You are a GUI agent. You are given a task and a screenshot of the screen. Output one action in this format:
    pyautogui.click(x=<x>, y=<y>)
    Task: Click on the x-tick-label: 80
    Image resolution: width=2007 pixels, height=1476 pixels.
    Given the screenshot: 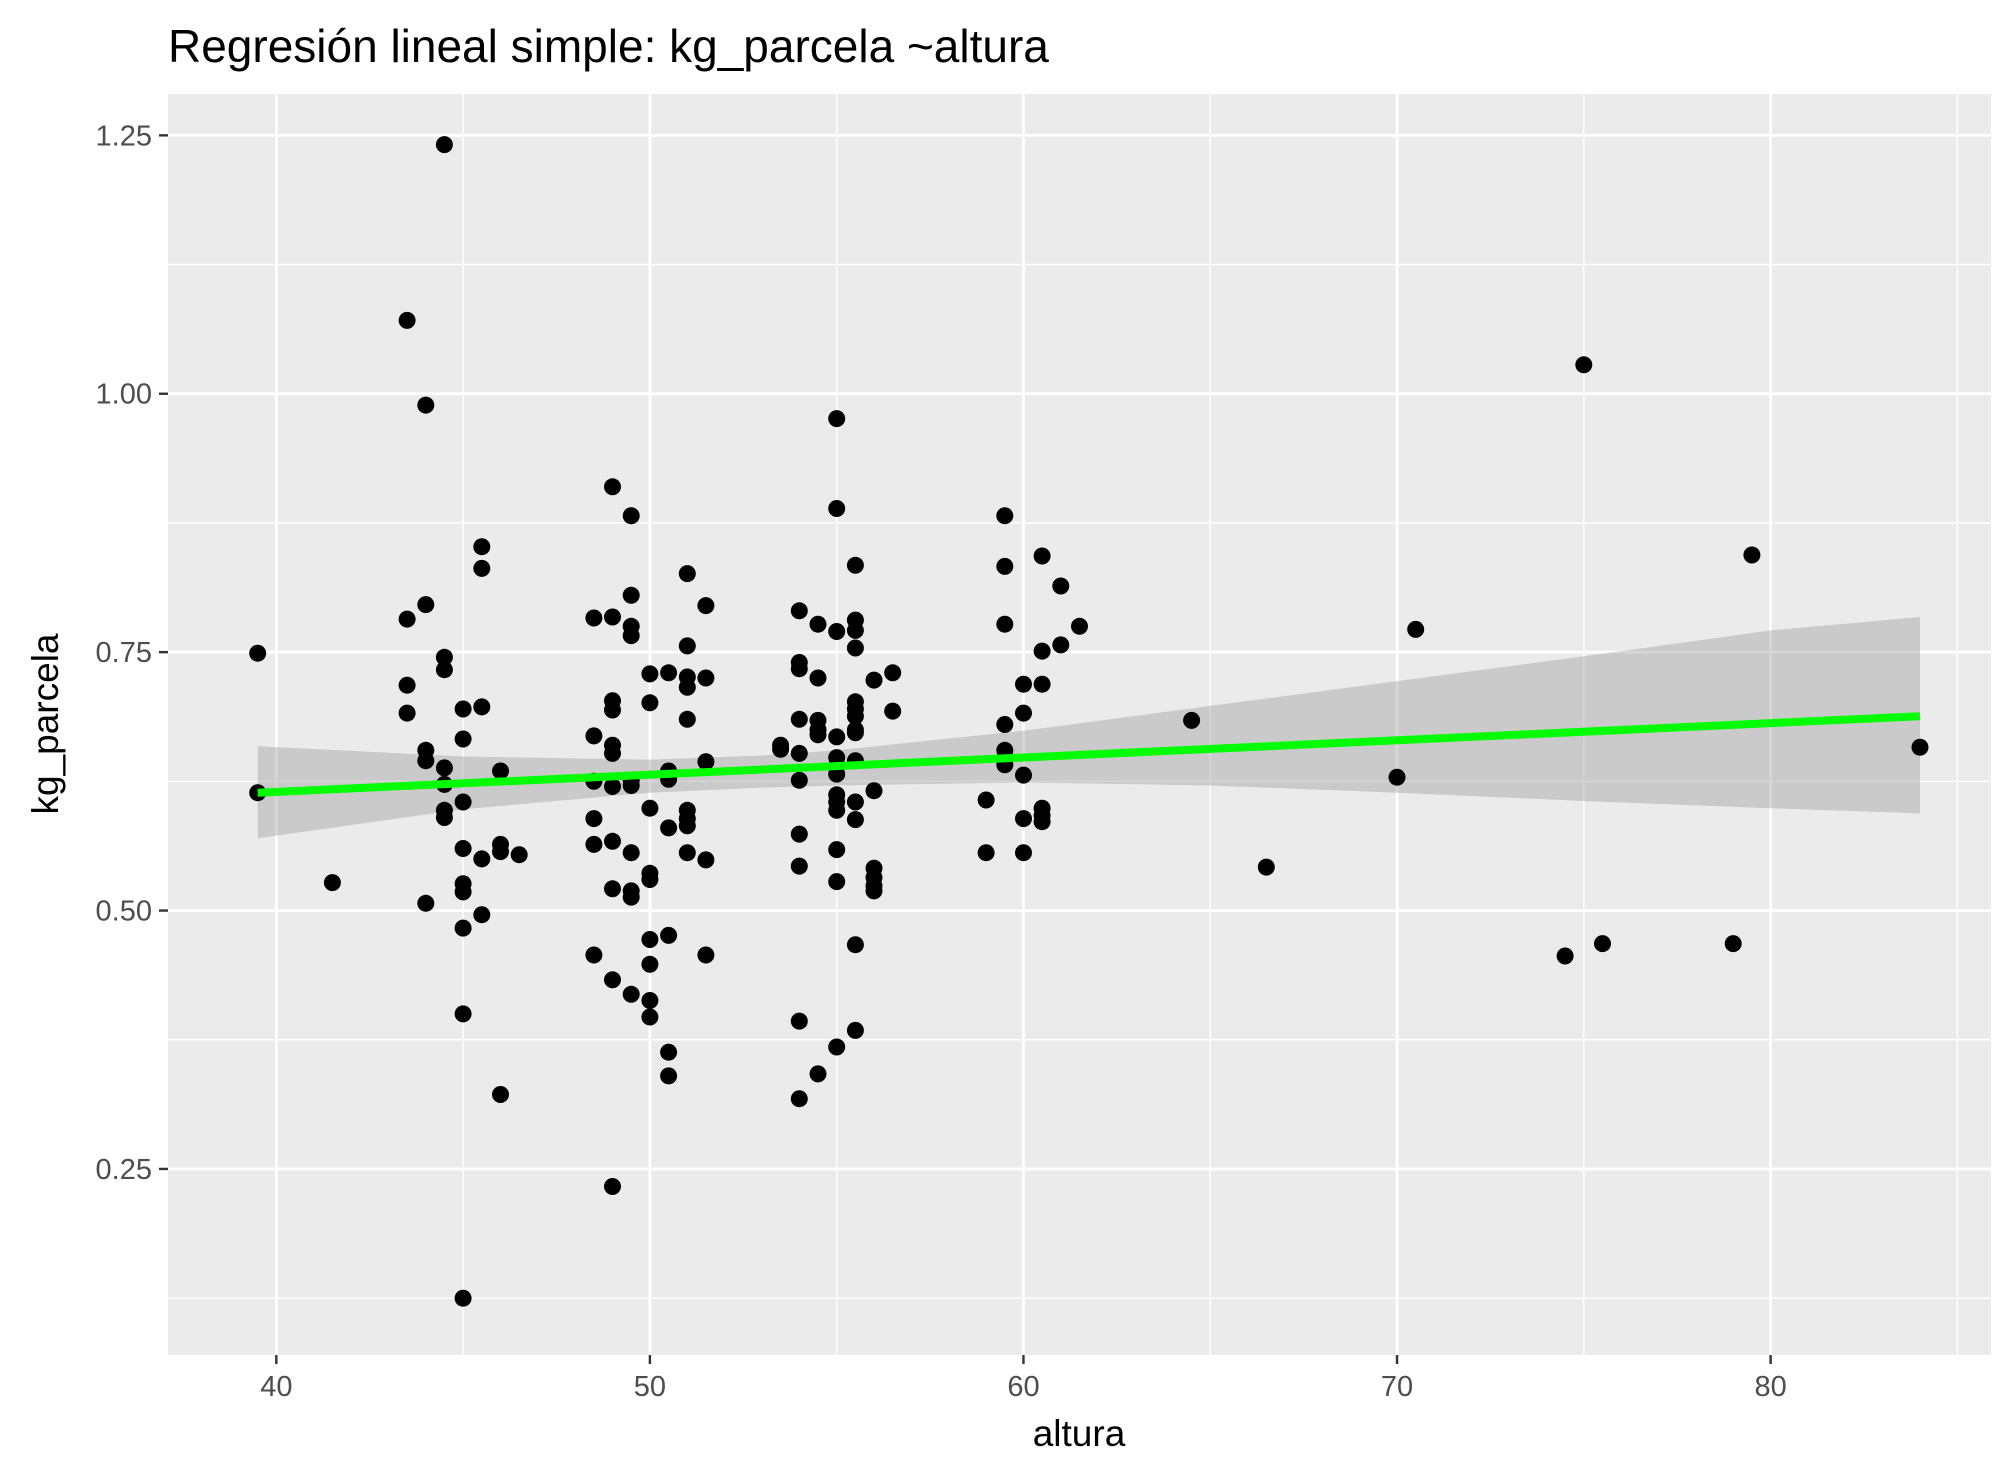 What is the action you would take?
    pyautogui.click(x=1770, y=1387)
    